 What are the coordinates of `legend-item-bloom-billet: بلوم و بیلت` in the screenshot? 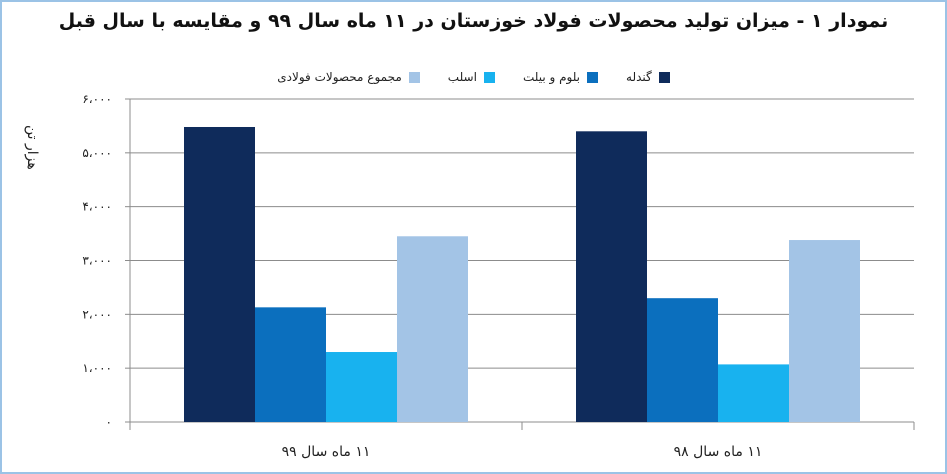 It's located at (560, 77).